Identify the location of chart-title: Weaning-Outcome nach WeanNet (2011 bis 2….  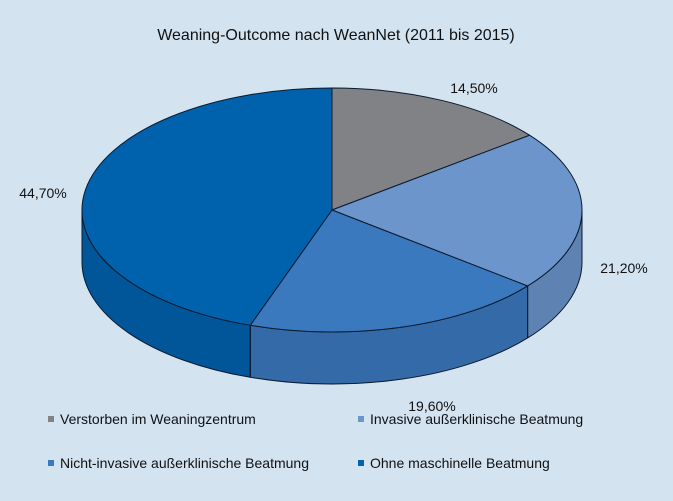
(336, 35).